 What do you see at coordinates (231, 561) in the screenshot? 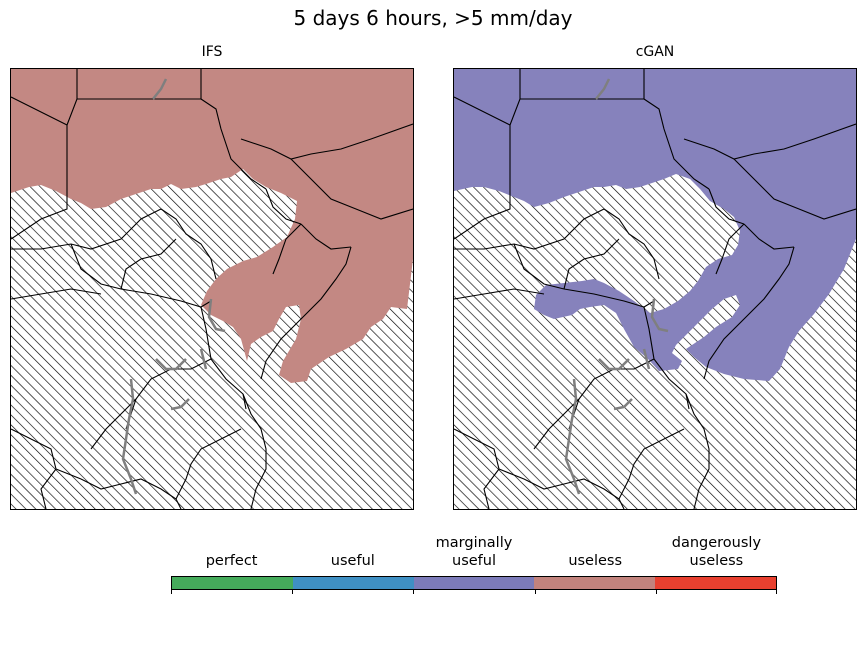
I see `colorbar-label: perfect` at bounding box center [231, 561].